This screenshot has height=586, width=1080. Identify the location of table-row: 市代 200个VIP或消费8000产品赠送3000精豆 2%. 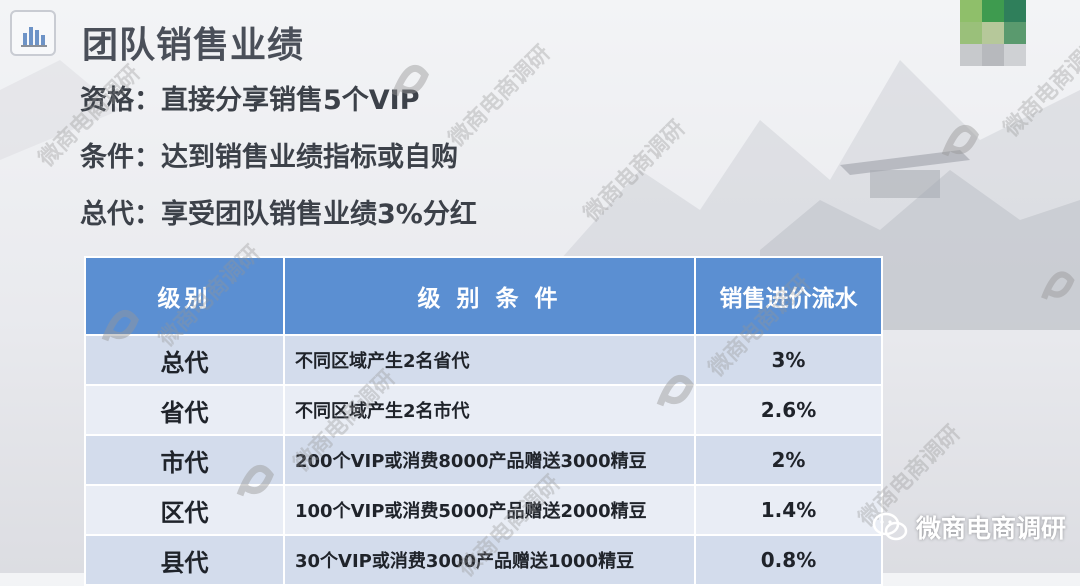
(483, 460).